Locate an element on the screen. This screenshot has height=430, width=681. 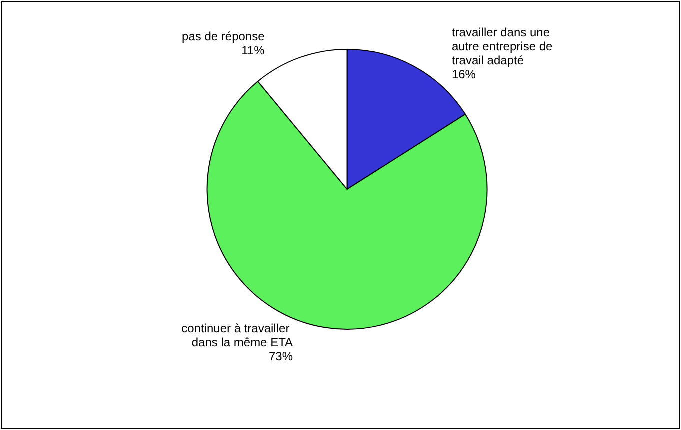
data-label: 73% is located at coordinates (281, 357).